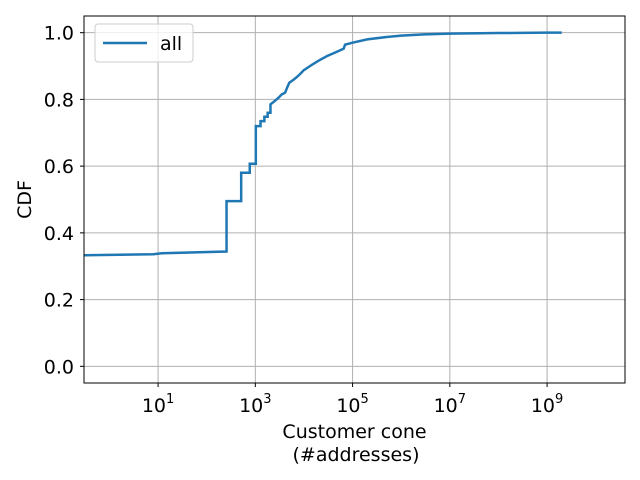 This screenshot has height=480, width=640. Describe the element at coordinates (354, 432) in the screenshot. I see `x-axis-label-line-1: Customer cone` at that location.